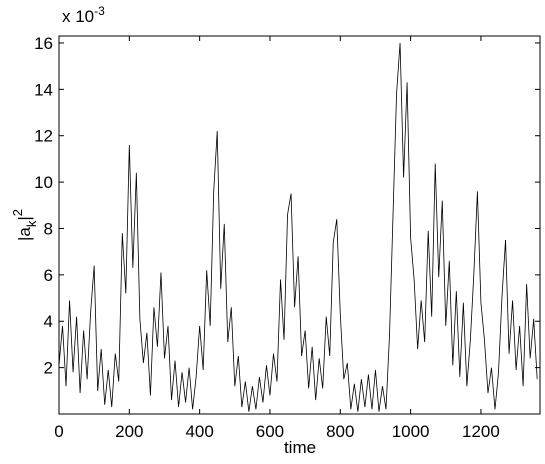 The height and width of the screenshot is (464, 545). I want to click on y-tick-label: 6, so click(48, 275).